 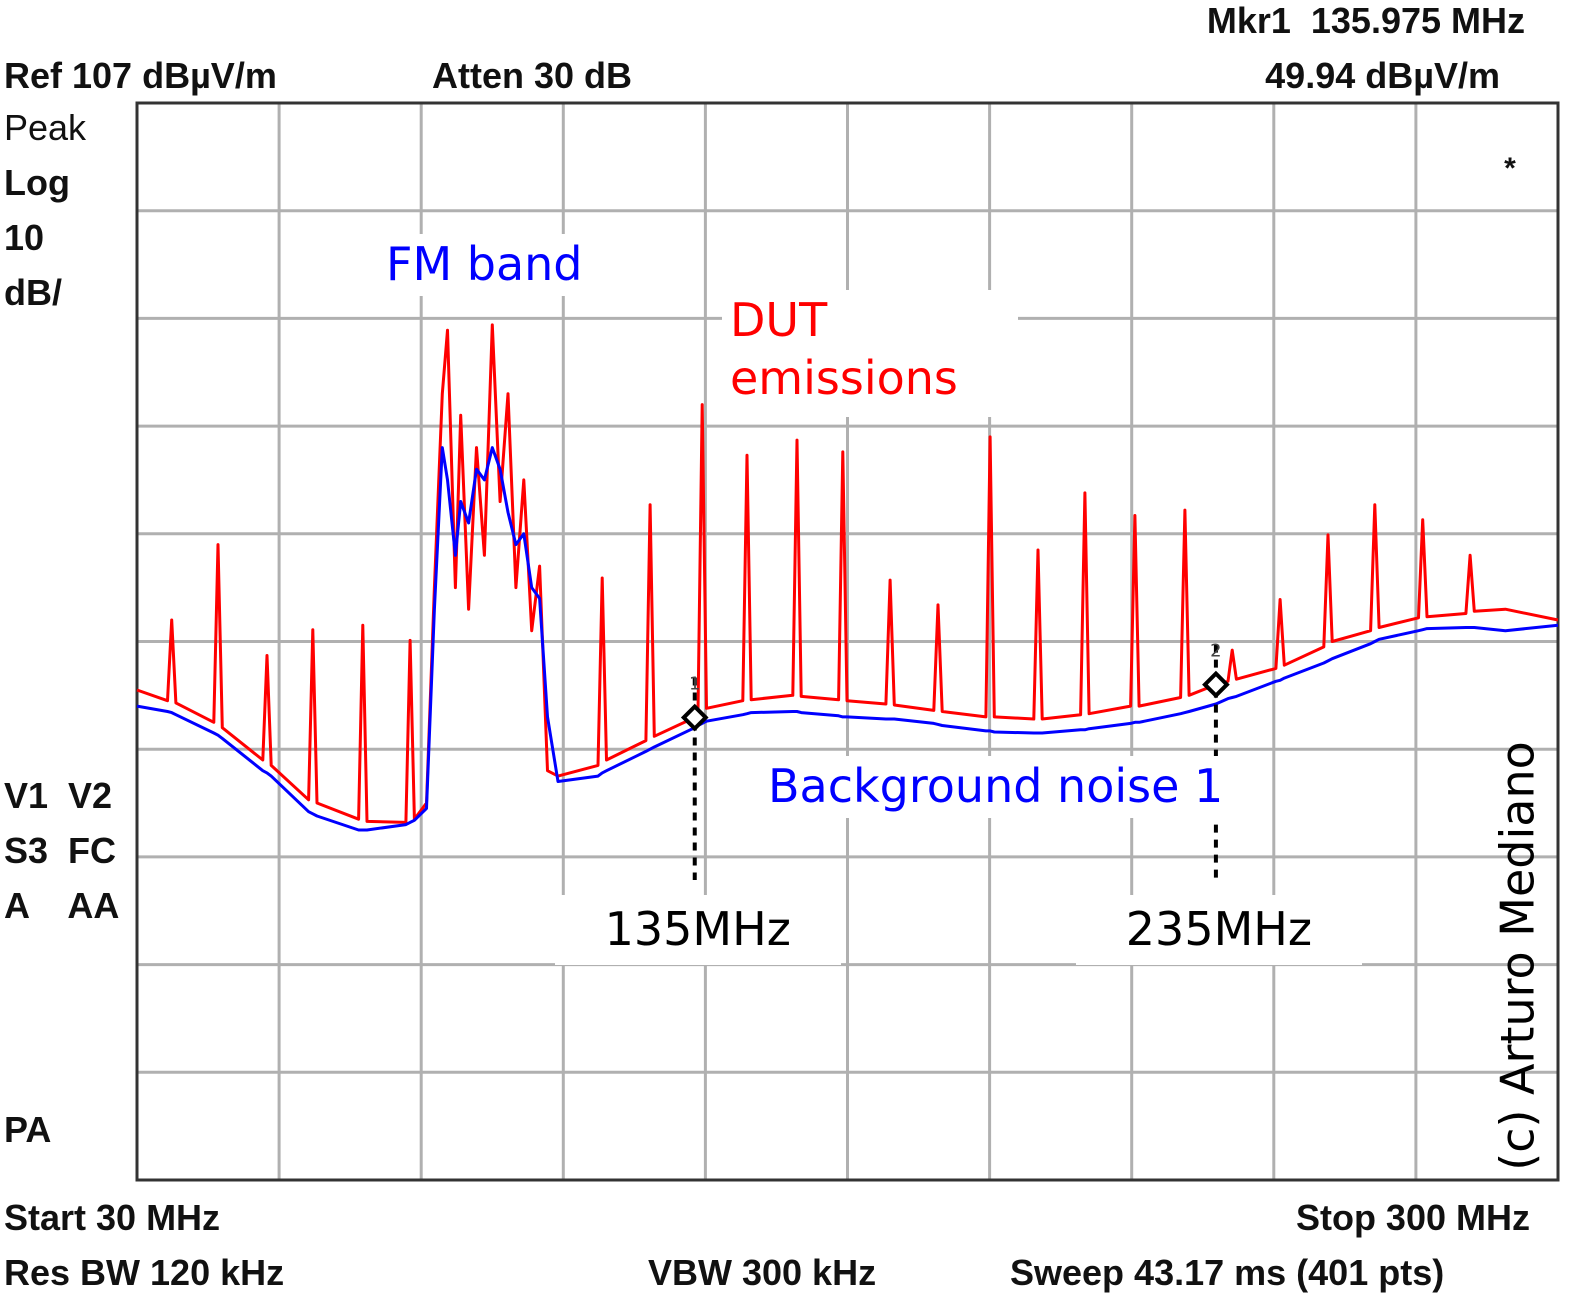 I want to click on fm-band-label: FM band, so click(x=484, y=265).